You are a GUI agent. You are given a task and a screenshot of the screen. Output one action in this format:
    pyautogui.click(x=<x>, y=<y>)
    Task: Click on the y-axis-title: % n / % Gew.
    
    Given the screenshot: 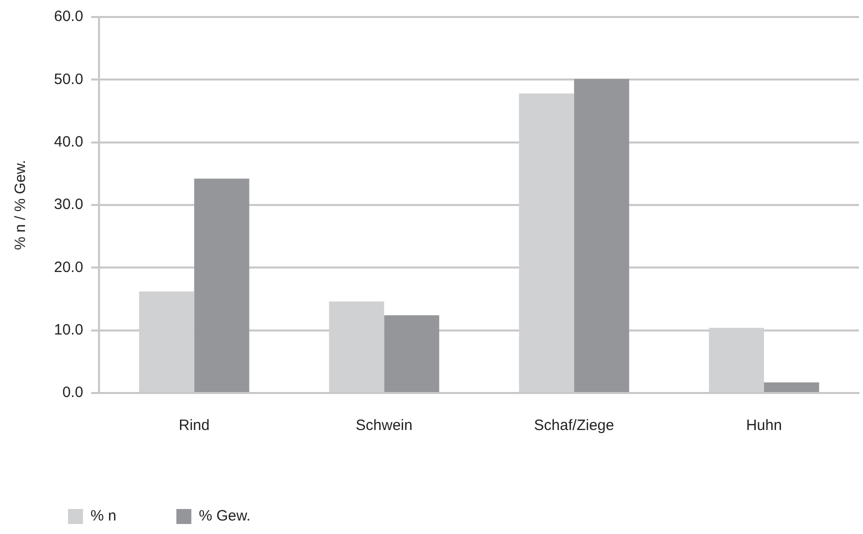 What is the action you would take?
    pyautogui.click(x=21, y=205)
    